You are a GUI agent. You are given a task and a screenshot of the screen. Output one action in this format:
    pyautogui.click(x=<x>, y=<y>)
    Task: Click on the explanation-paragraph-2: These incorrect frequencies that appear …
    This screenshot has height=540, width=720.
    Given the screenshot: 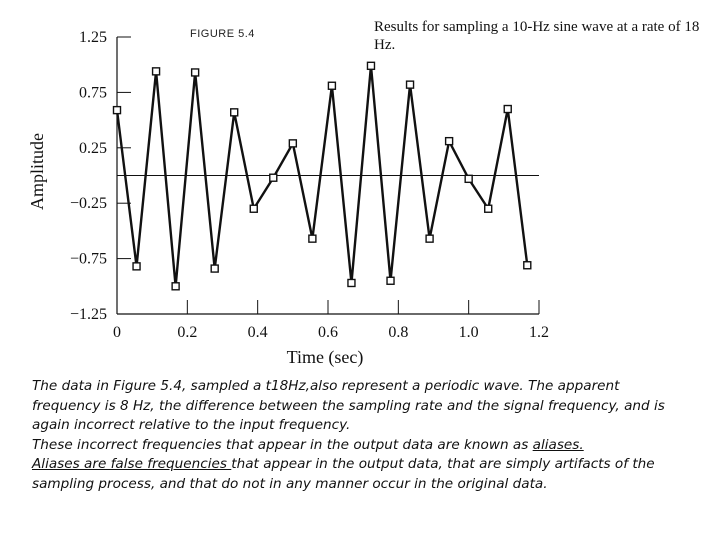 What is the action you would take?
    pyautogui.click(x=362, y=446)
    